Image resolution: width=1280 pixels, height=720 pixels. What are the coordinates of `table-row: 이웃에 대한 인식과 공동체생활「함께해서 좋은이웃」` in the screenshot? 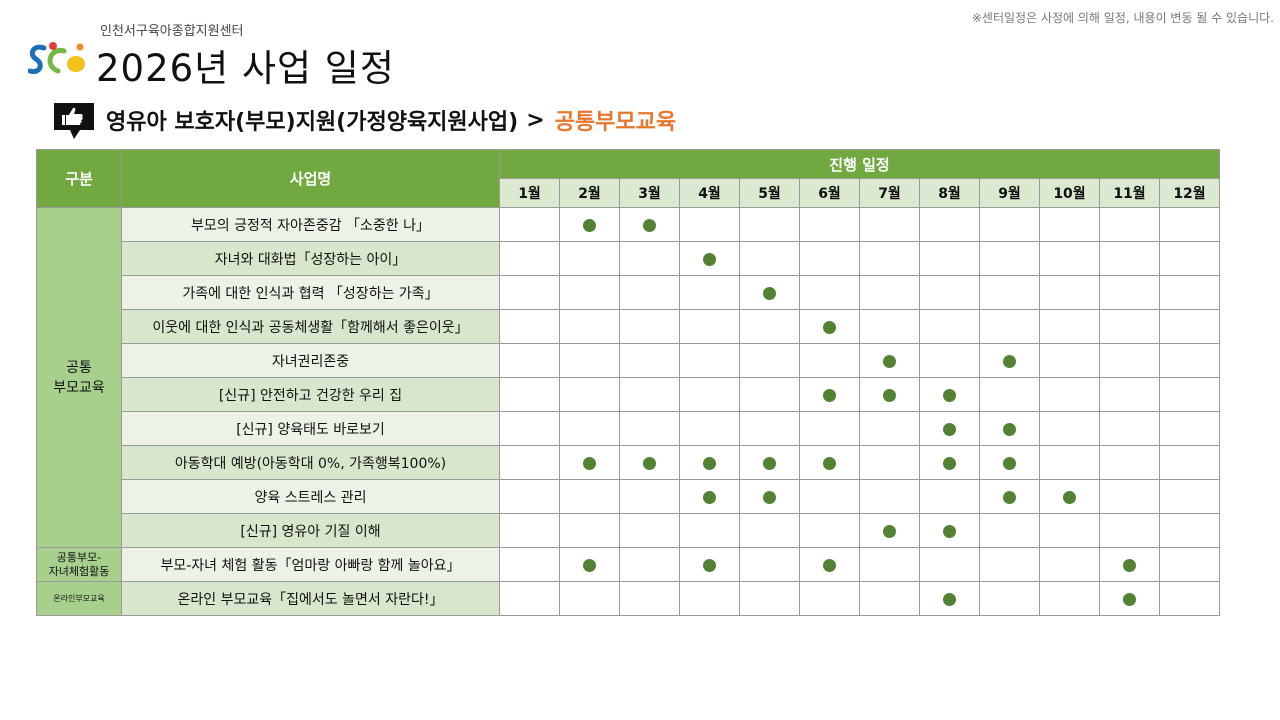 It's located at (628, 326).